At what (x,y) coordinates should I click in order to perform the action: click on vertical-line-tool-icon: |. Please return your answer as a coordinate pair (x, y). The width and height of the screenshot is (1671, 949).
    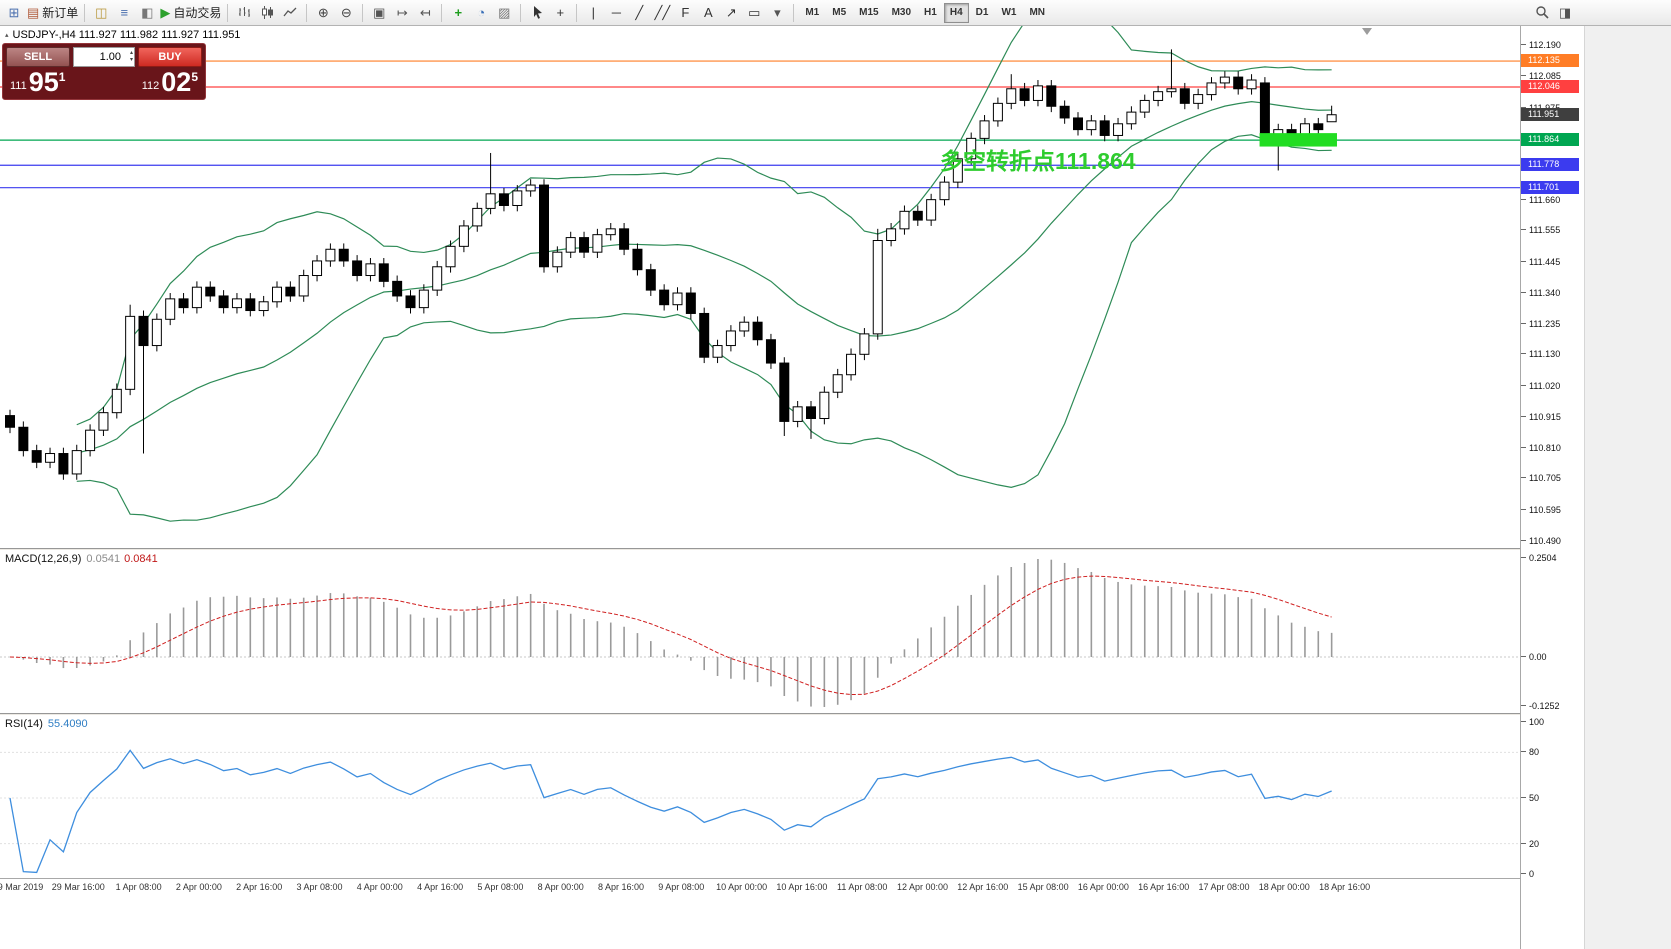
    Looking at the image, I should click on (593, 12).